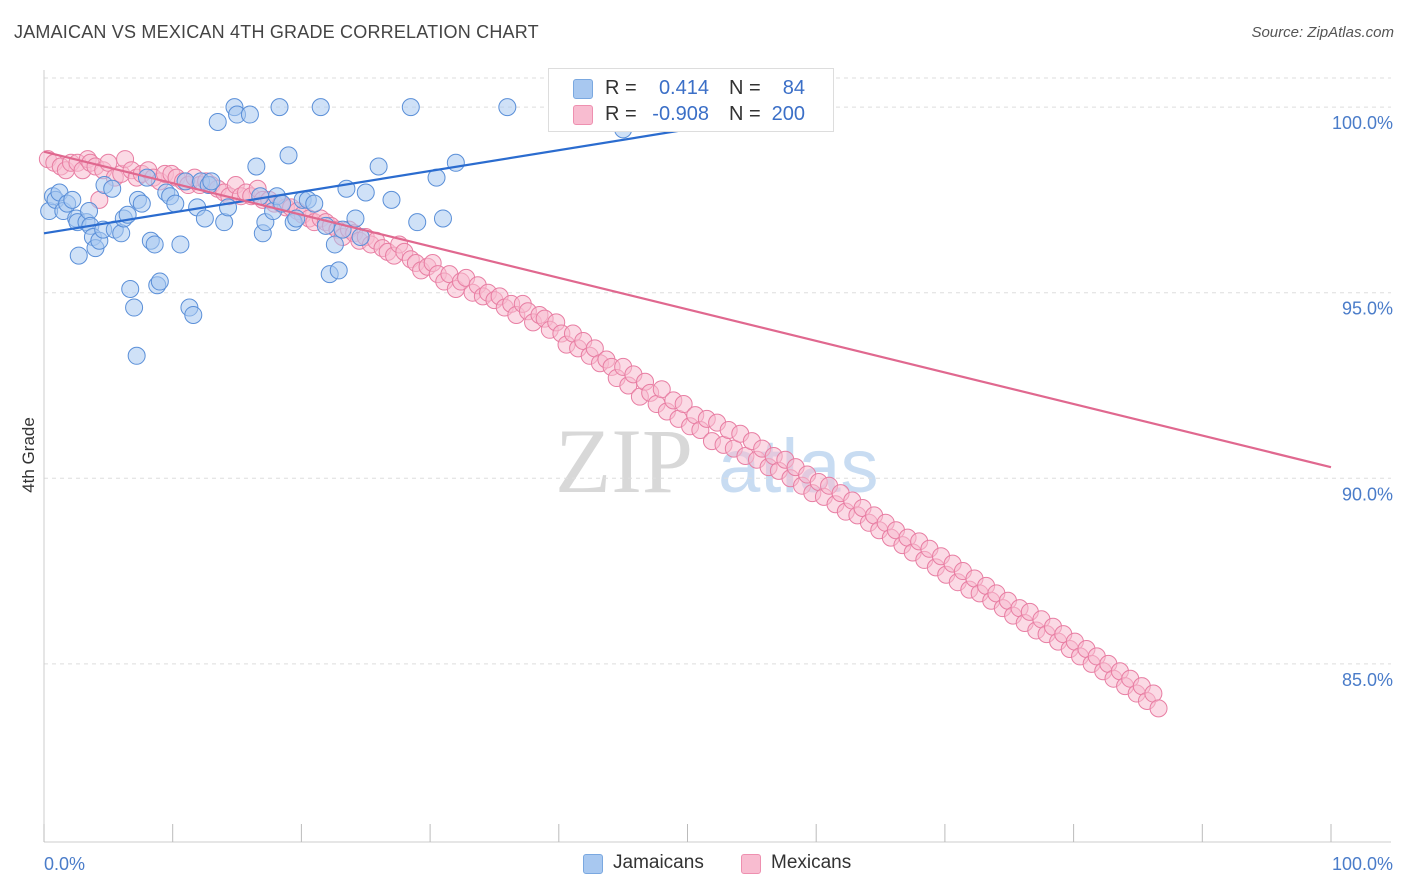  I want to click on x-tick-label: 0.0%, so click(64, 864).